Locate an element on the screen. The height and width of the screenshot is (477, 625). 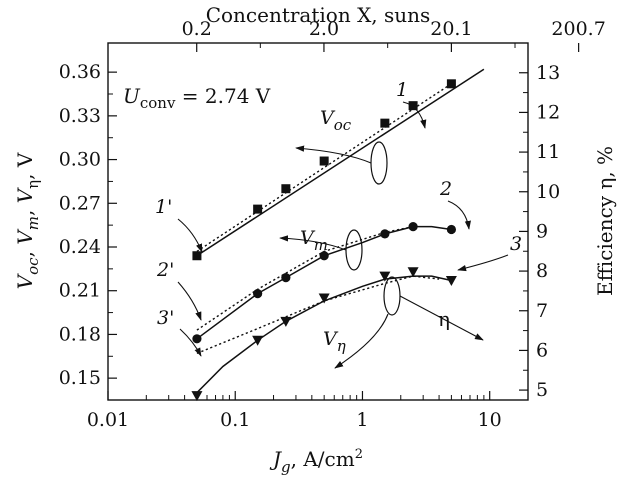
voc-arrow is located at coordinates (333, 154).